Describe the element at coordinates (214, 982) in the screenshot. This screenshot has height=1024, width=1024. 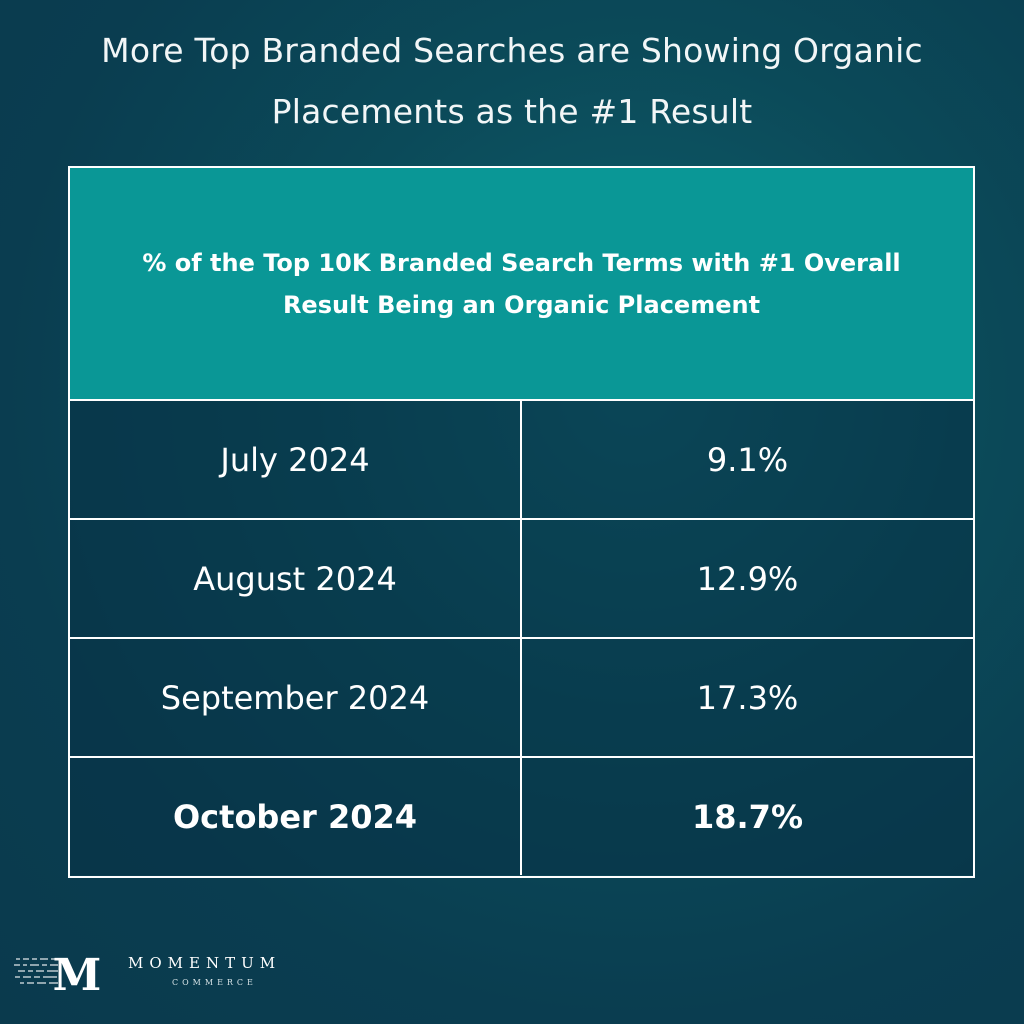
I see `logo-subtitle: COMMERCE` at that location.